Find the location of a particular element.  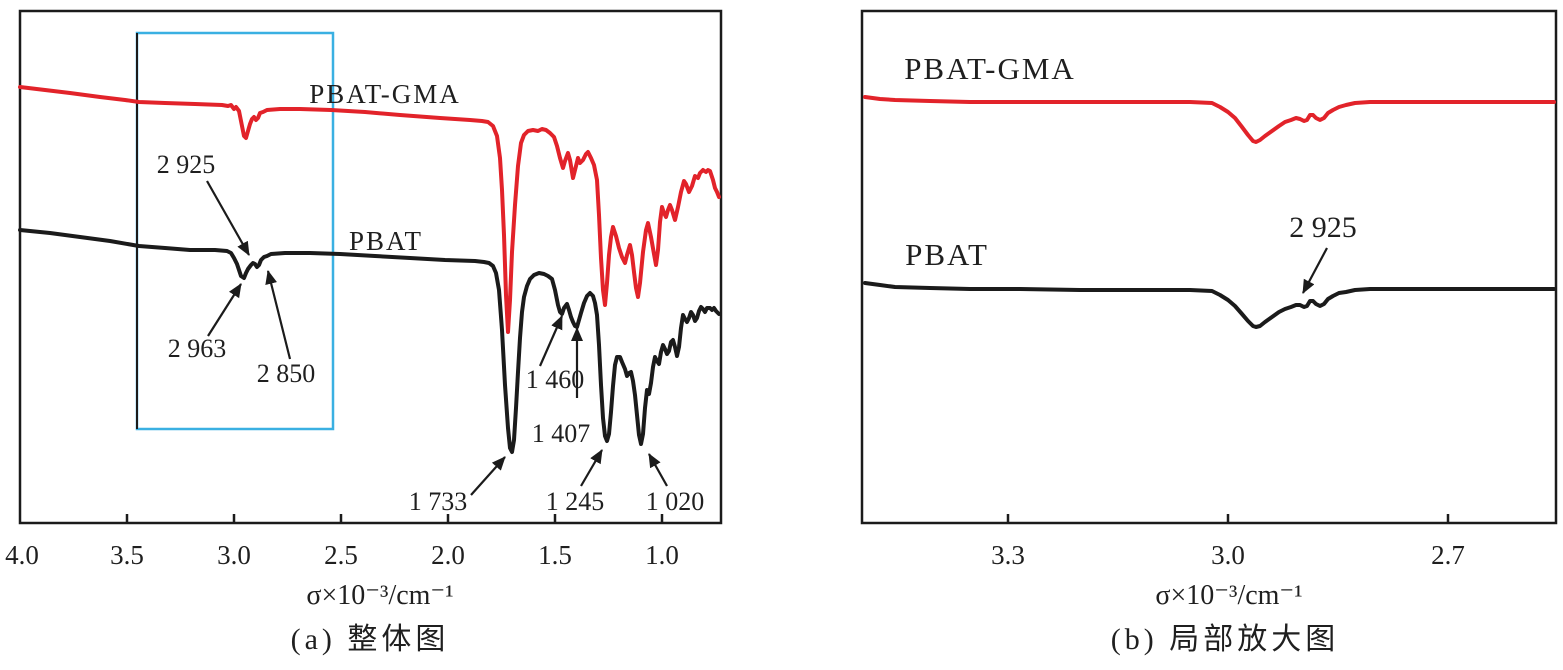

tick-label-a-3-0: 3.0 is located at coordinates (234, 555).